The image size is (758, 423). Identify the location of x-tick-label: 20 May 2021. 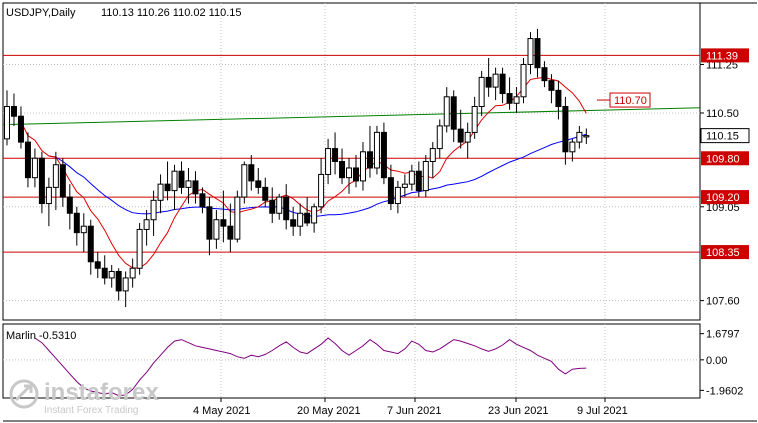
(329, 411).